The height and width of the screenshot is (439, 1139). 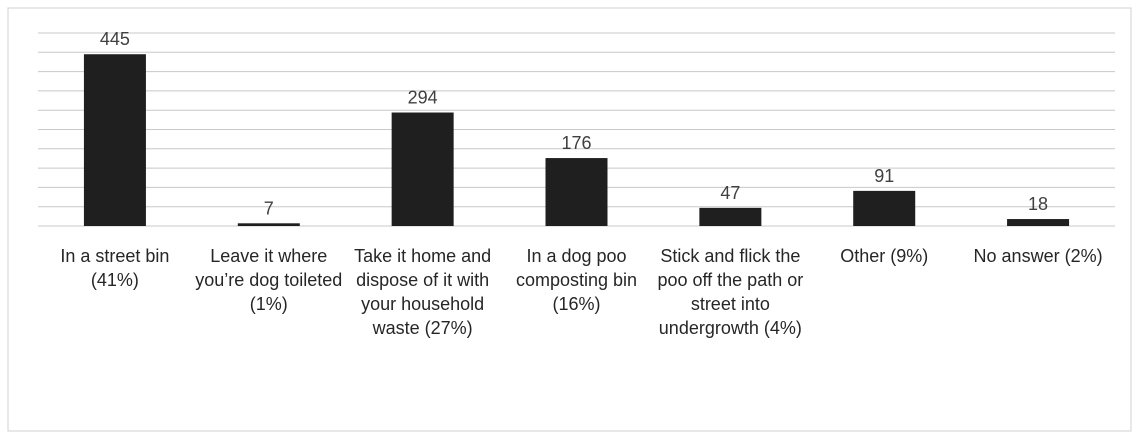 What do you see at coordinates (269, 208) in the screenshot?
I see `value-label: 7` at bounding box center [269, 208].